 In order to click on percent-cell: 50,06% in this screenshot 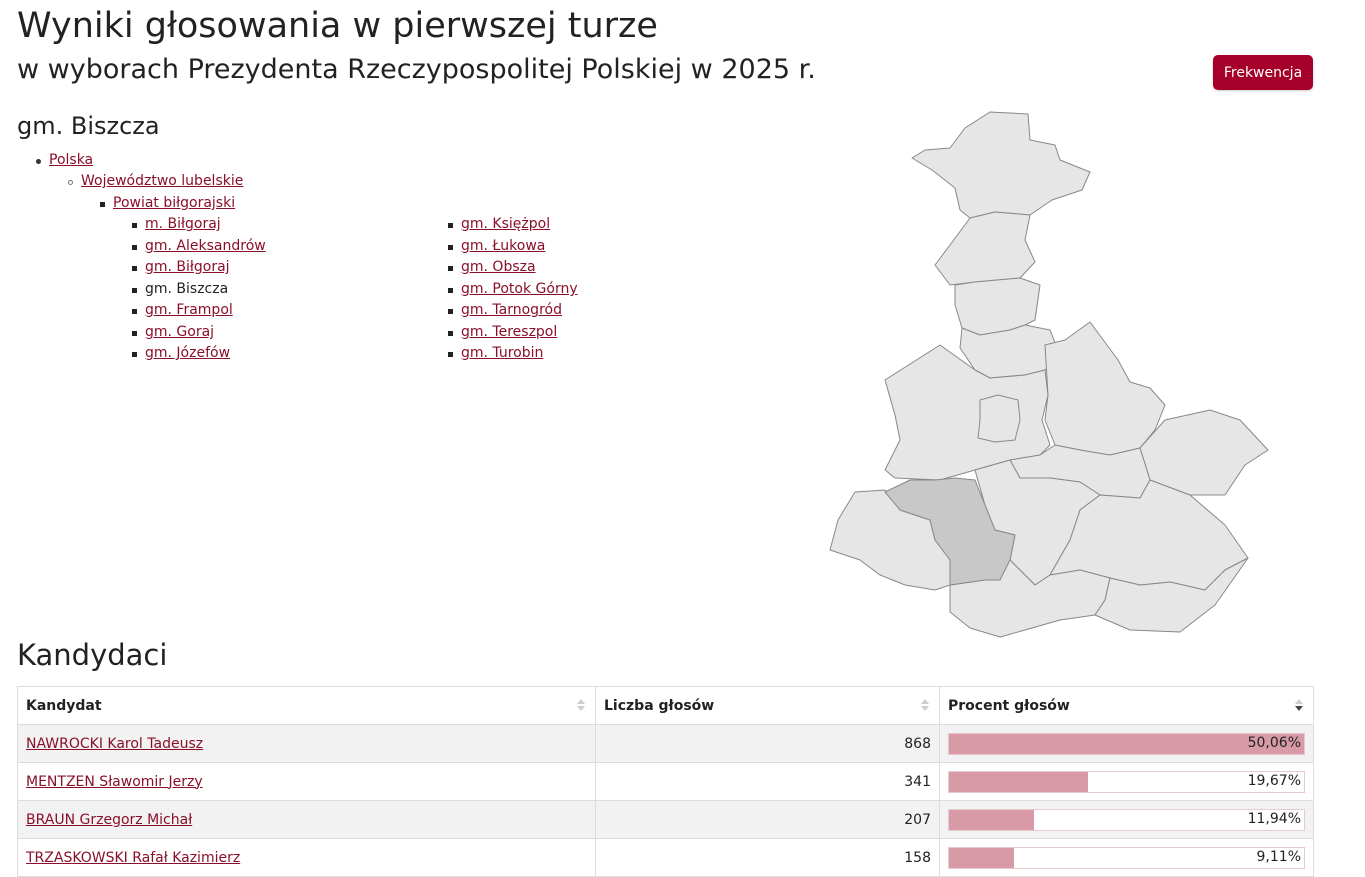, I will do `click(1126, 743)`.